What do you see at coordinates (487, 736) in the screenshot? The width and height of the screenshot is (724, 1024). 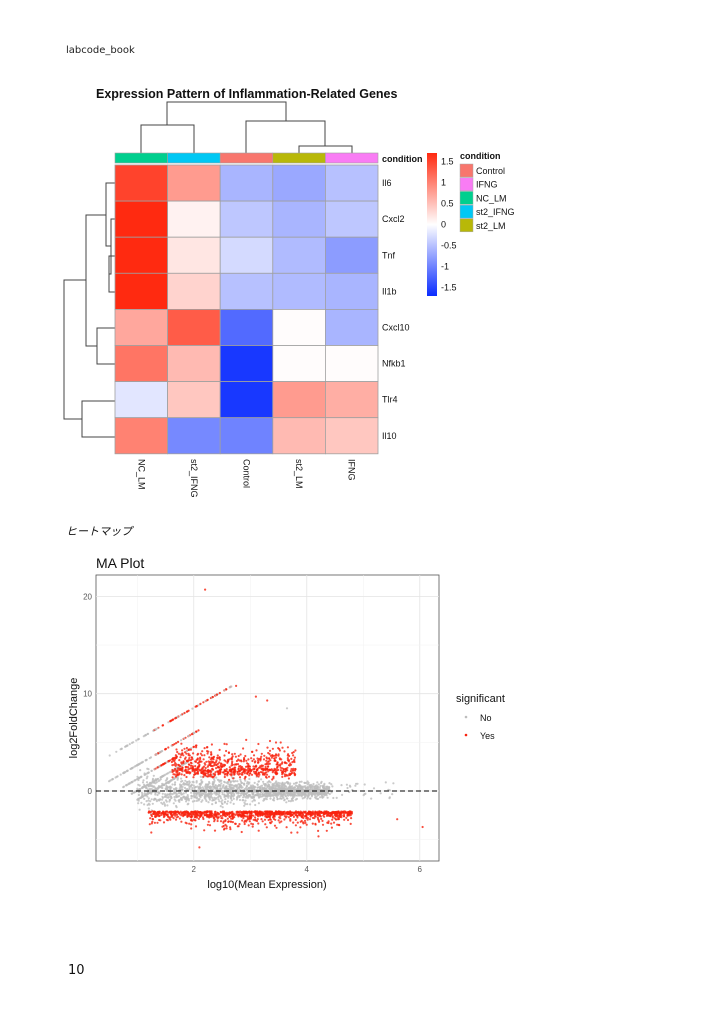 I see `legend-label: Yes` at bounding box center [487, 736].